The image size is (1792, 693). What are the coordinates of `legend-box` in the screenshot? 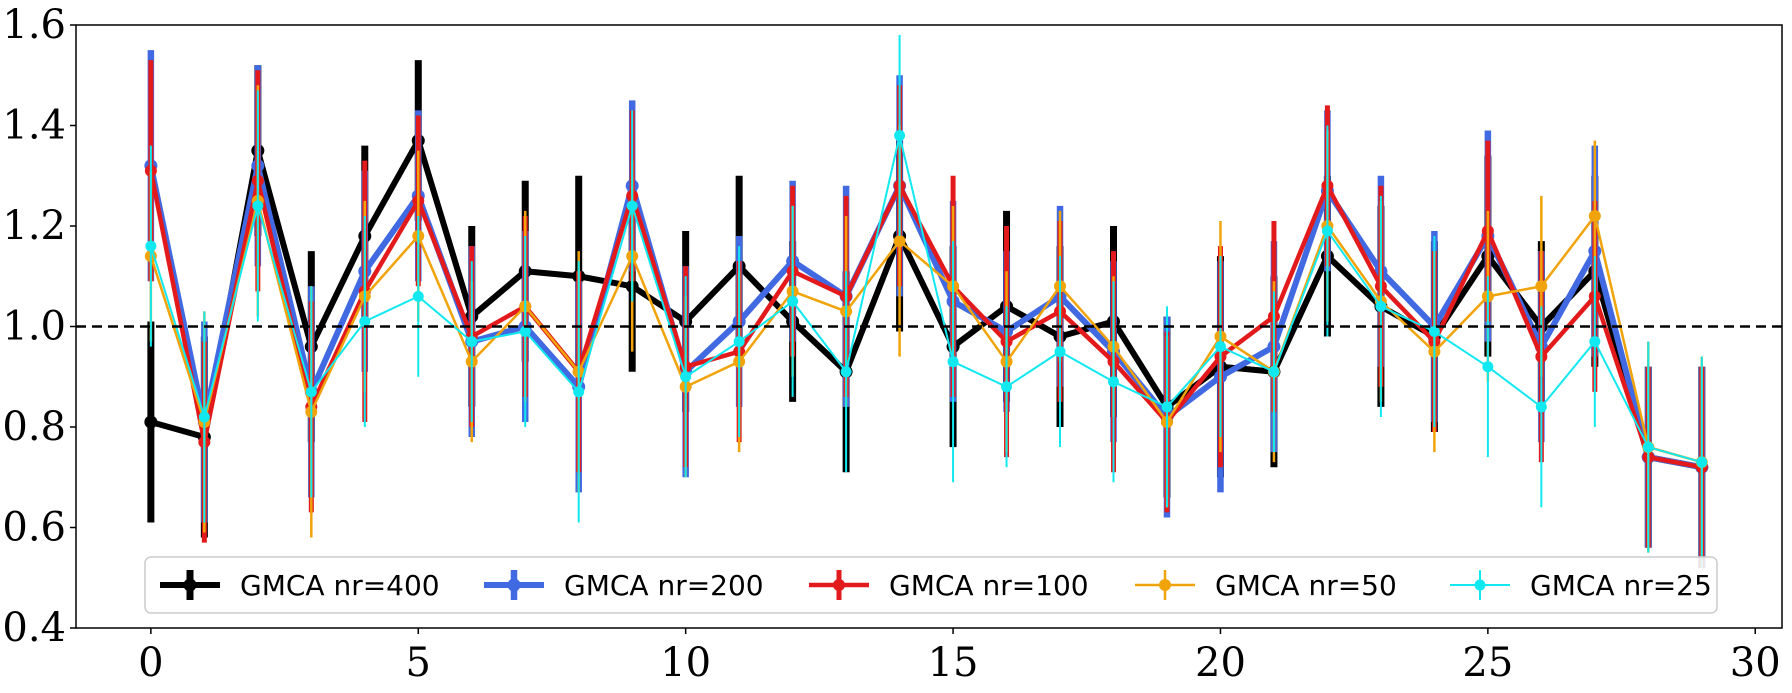 It's located at (931, 585).